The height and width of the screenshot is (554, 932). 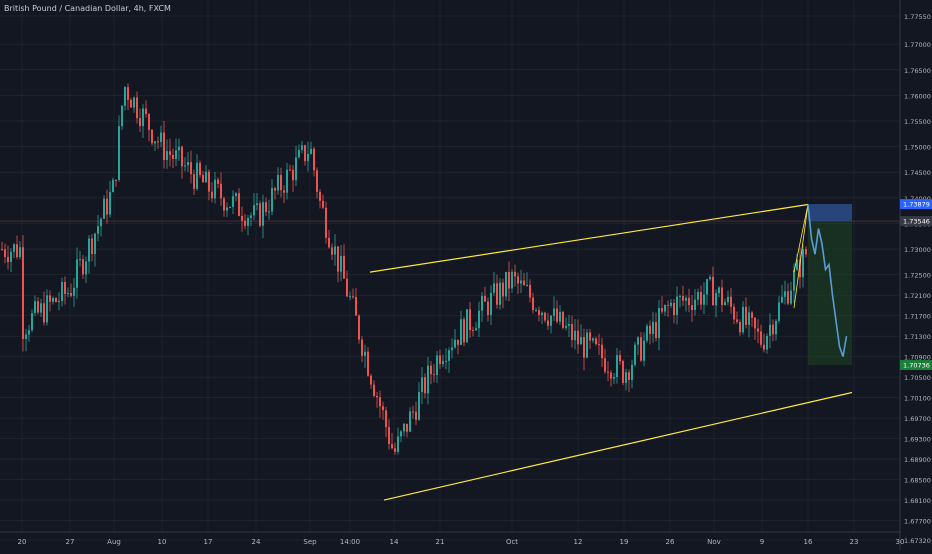 I want to click on target-zone, so click(x=830, y=293).